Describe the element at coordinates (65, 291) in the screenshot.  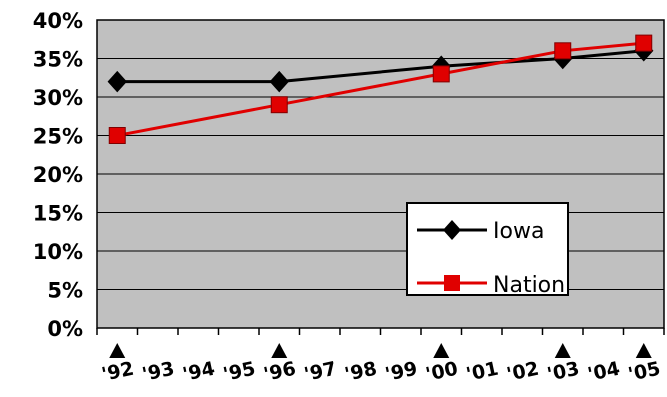
I see `y-tick-label: 5%` at that location.